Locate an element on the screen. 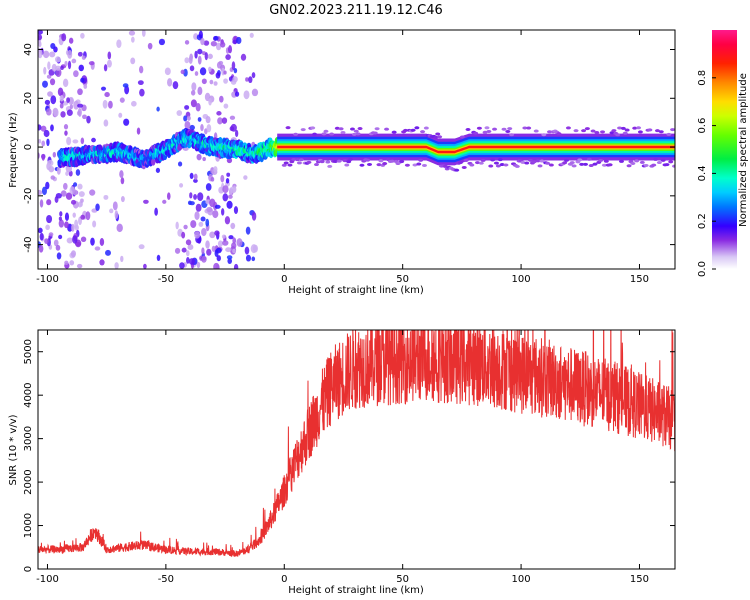 This screenshot has height=600, width=750. colorbar-label: Normalized spectral amplitude is located at coordinates (743, 150).